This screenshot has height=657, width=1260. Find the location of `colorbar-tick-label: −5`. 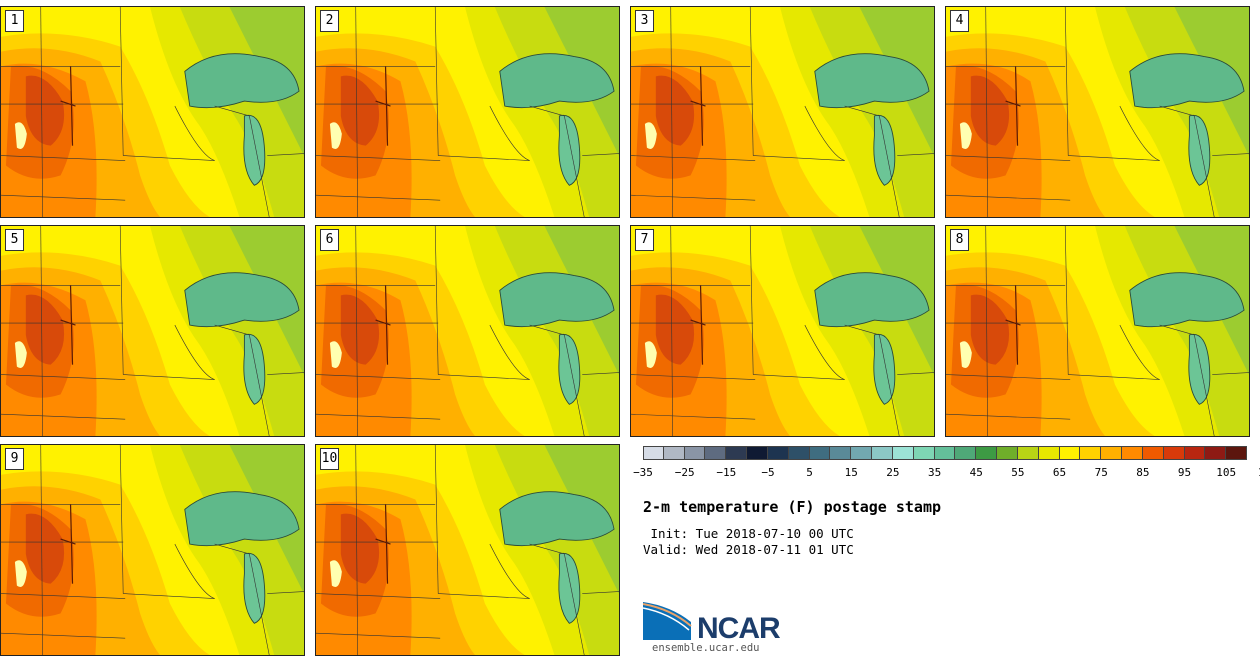

colorbar-tick-label: −5 is located at coordinates (768, 472).